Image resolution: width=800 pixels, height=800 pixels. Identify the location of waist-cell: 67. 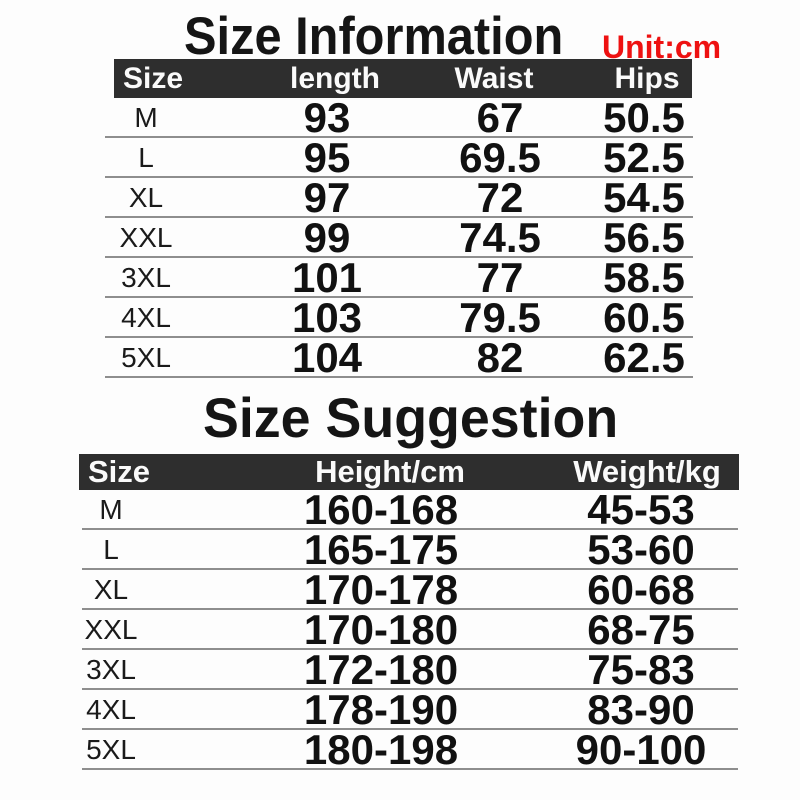
(500, 117).